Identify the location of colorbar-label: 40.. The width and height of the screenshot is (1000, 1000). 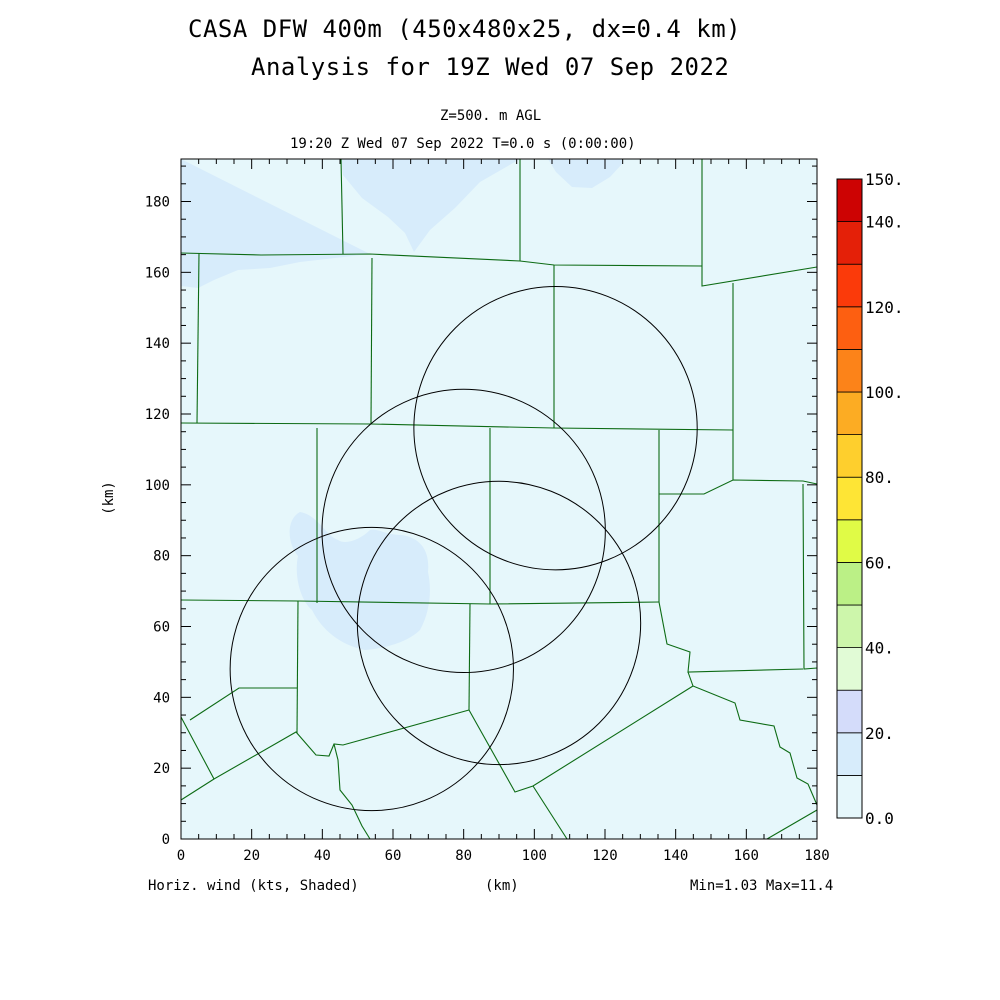
(879, 648).